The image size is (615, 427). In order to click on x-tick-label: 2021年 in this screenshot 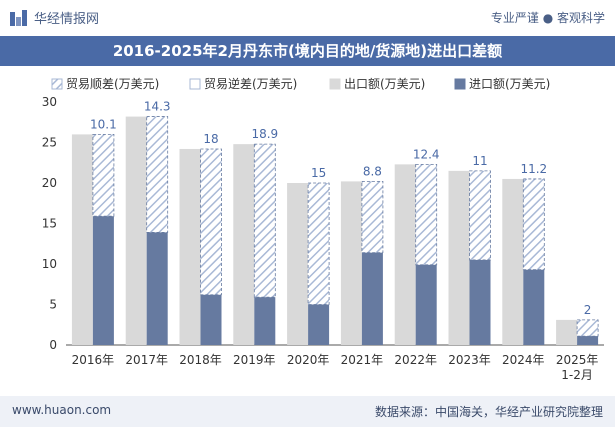, I will do `click(362, 360)`.